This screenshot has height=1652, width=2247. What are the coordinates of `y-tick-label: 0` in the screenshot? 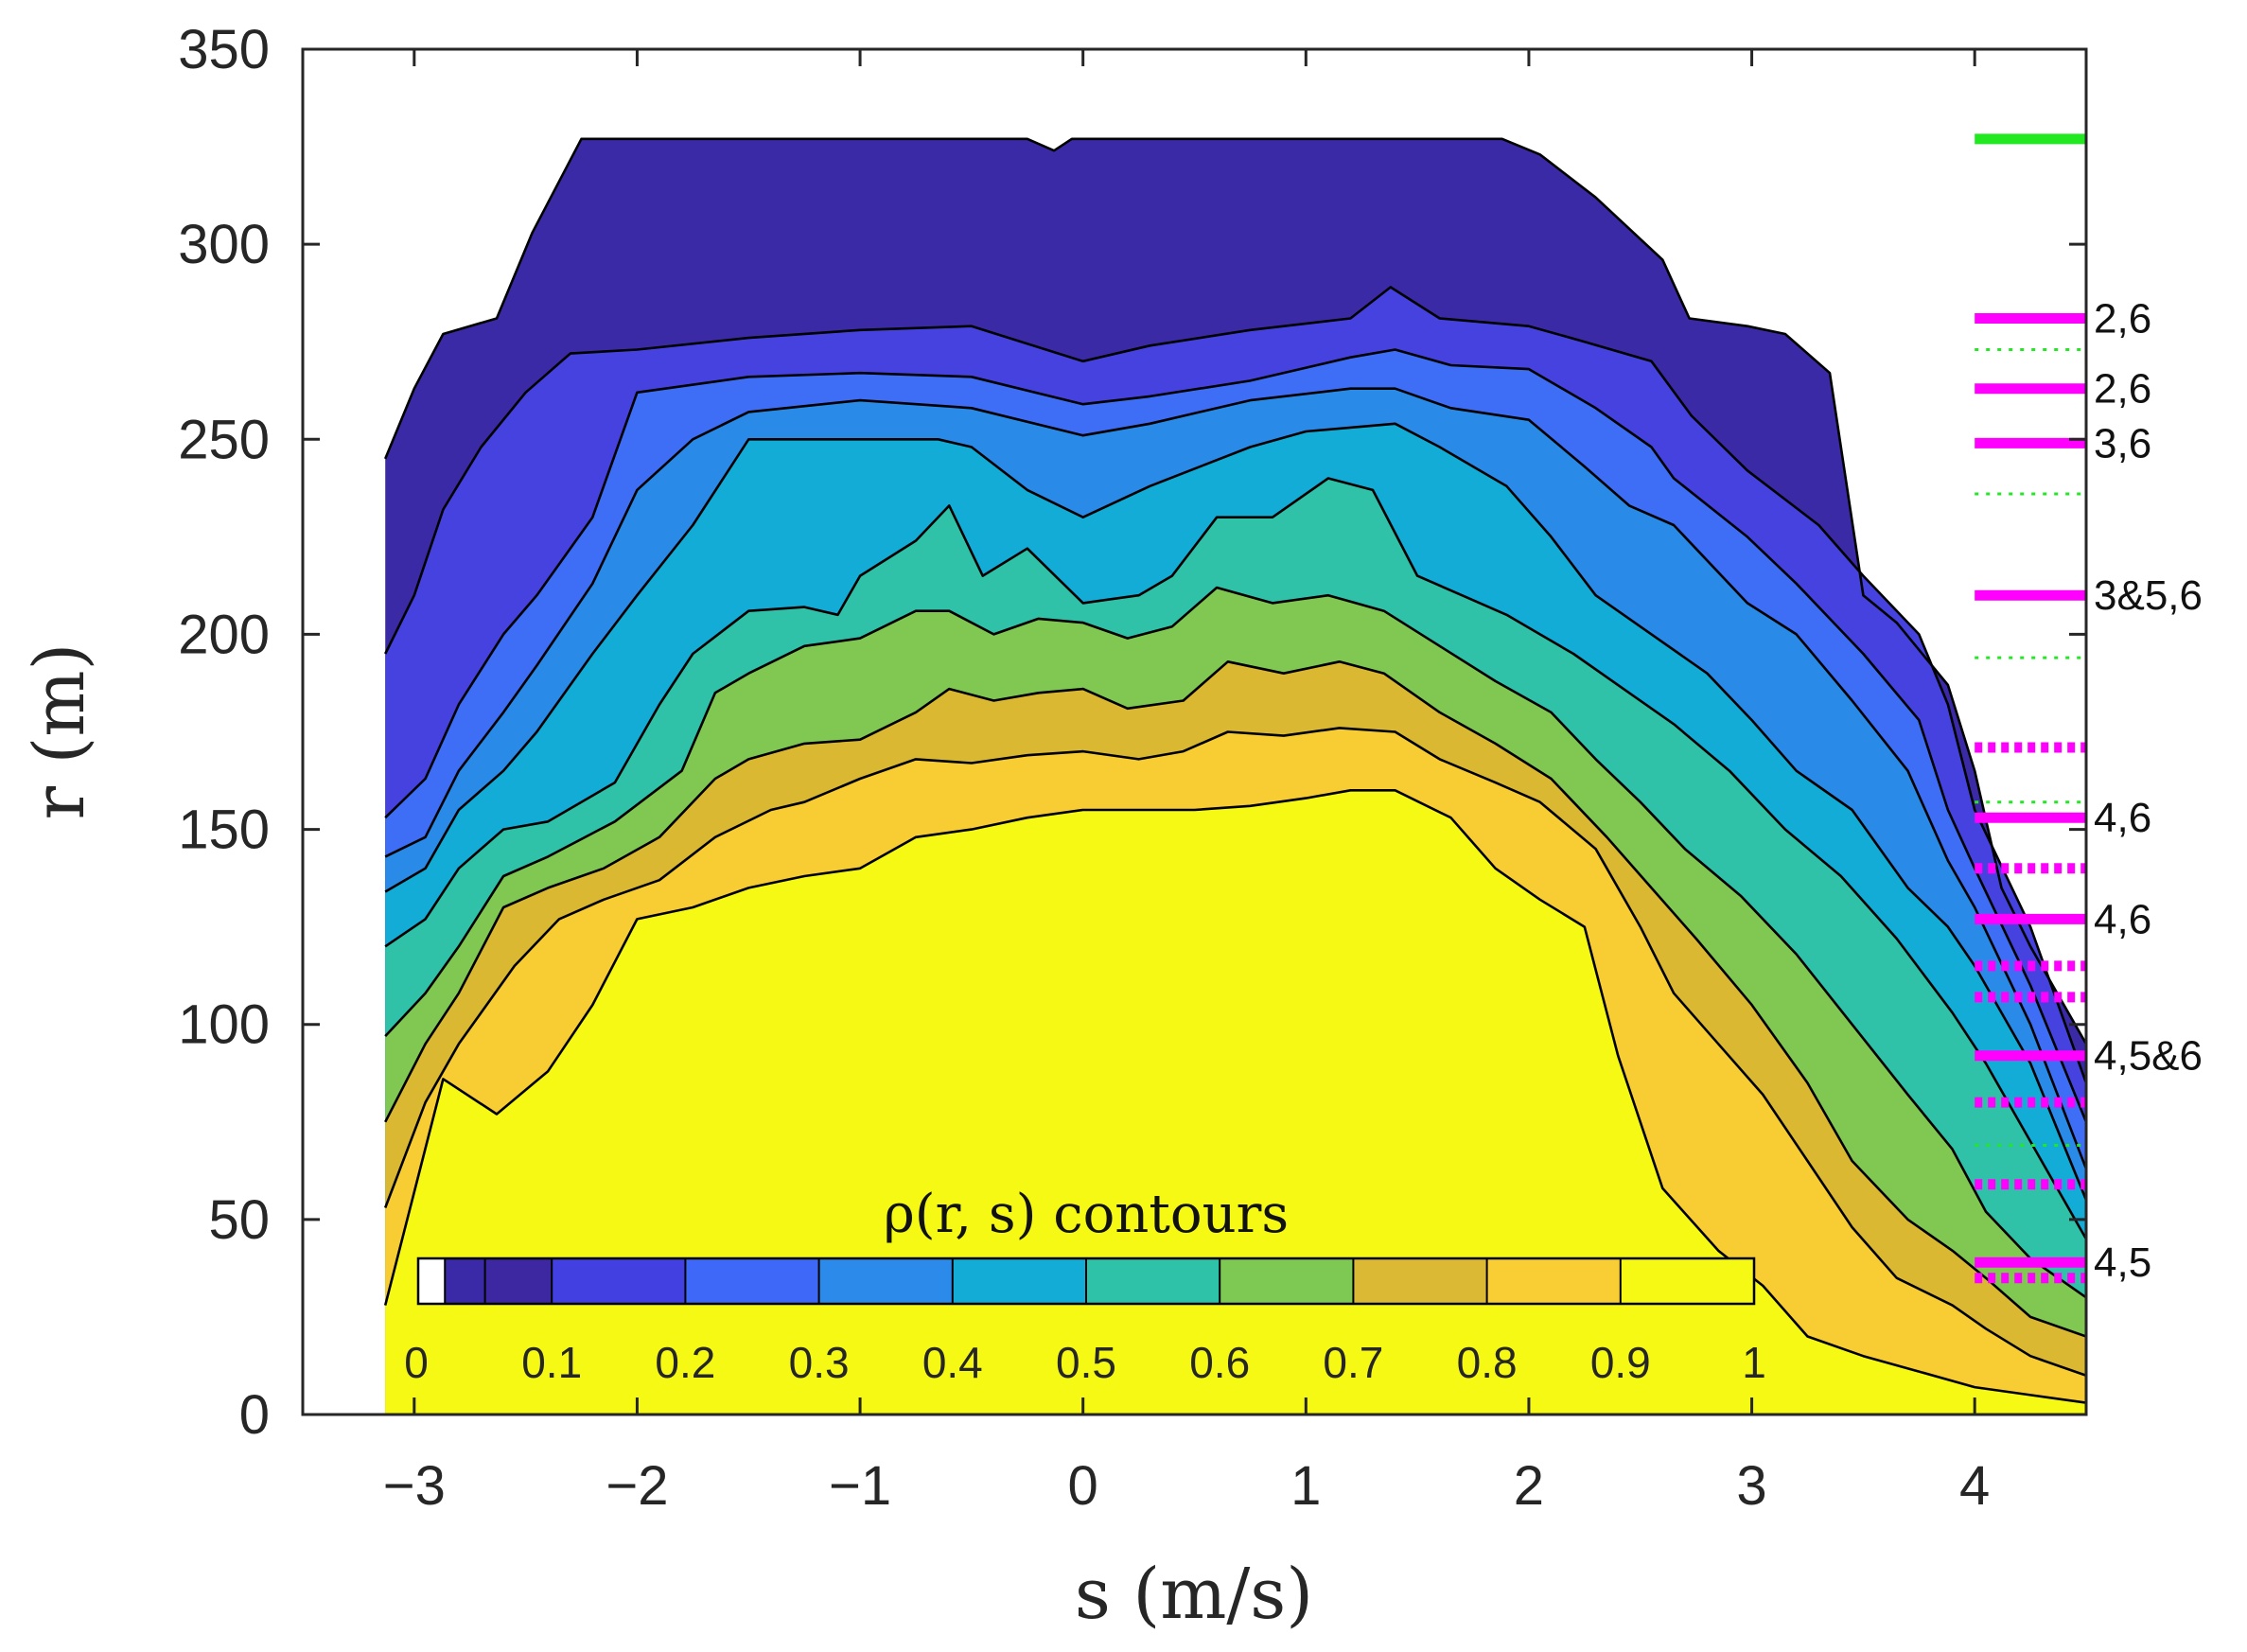 It's located at (255, 1415).